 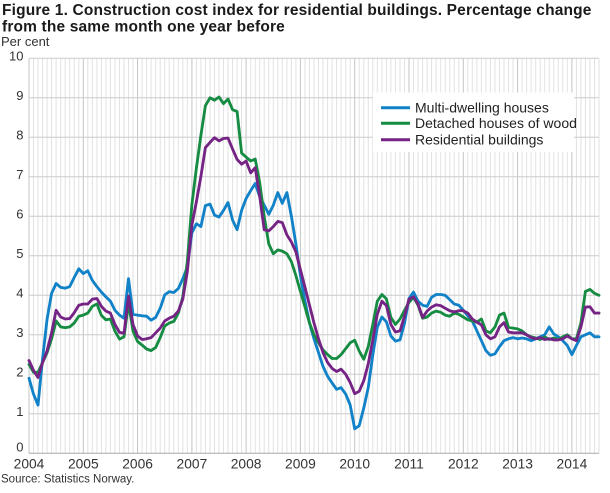 What do you see at coordinates (16, 56) in the screenshot?
I see `svg-text: 10` at bounding box center [16, 56].